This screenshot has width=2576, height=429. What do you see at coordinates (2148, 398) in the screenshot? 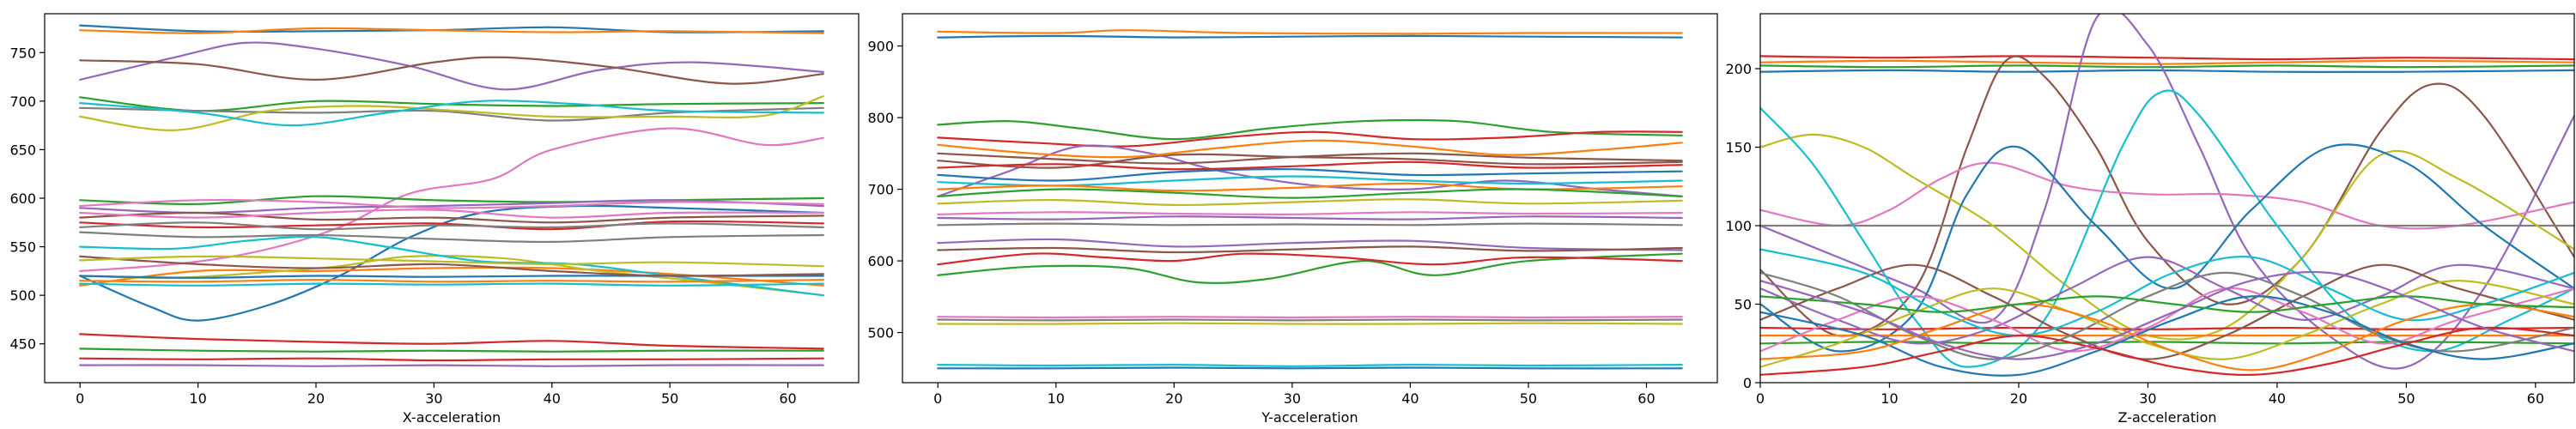
I see `x-tick-label: 30` at bounding box center [2148, 398].